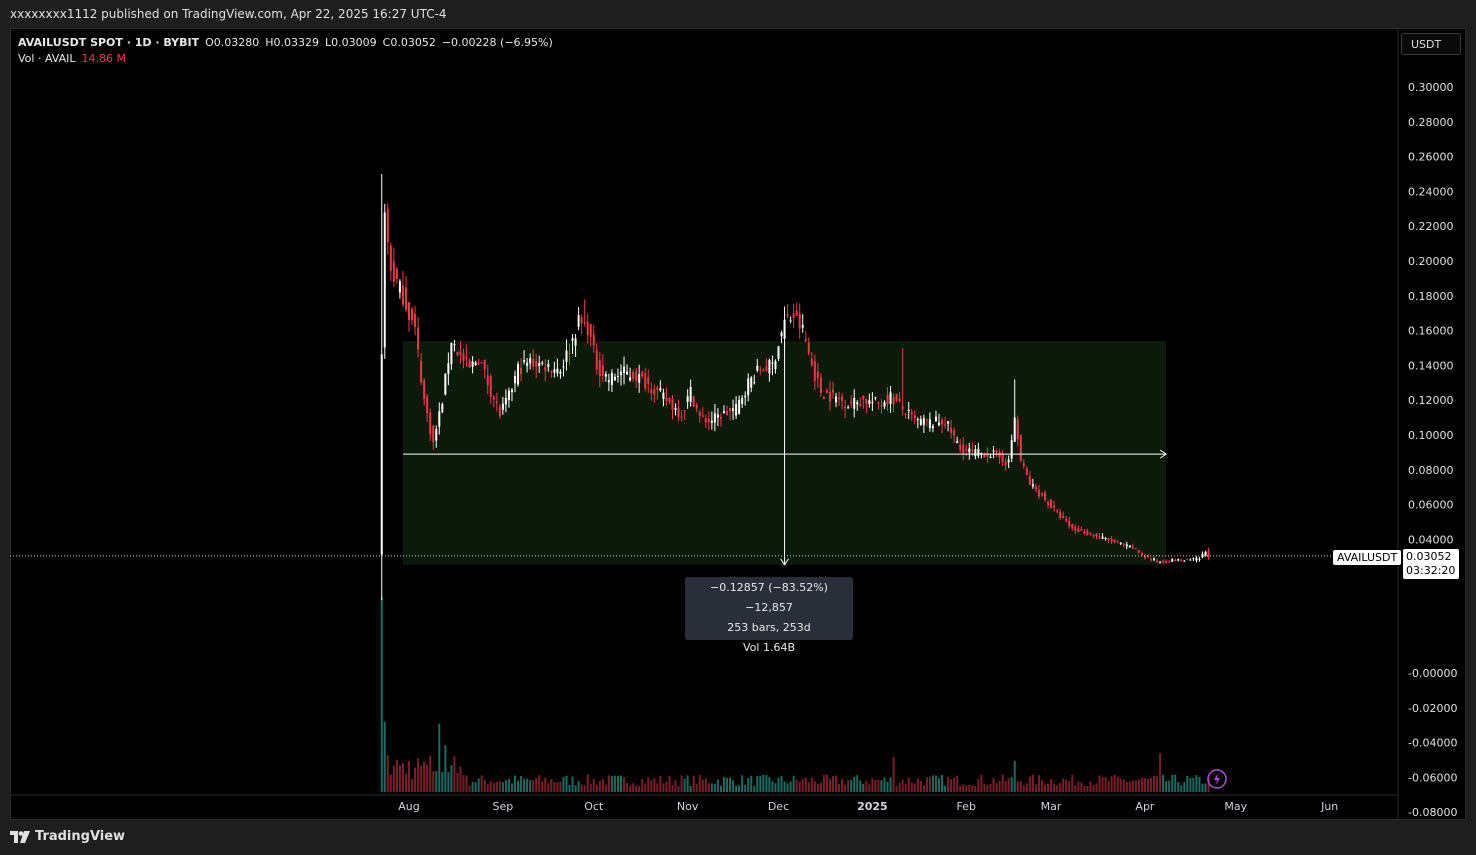  What do you see at coordinates (408, 806) in the screenshot?
I see `x-tick-label: Aug` at bounding box center [408, 806].